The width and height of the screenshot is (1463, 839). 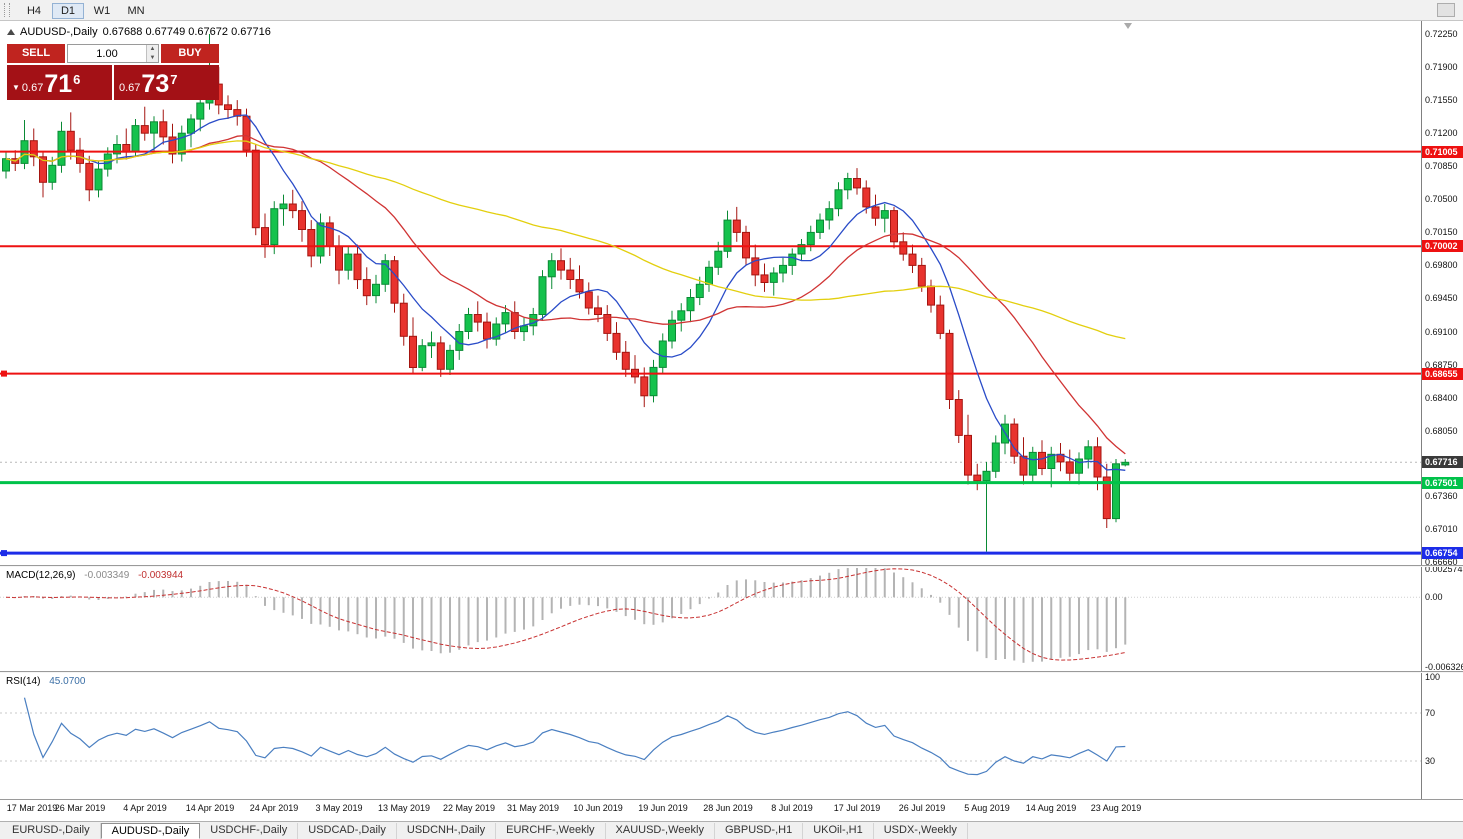 I want to click on tick-down-icon: ▼, so click(x=16, y=87).